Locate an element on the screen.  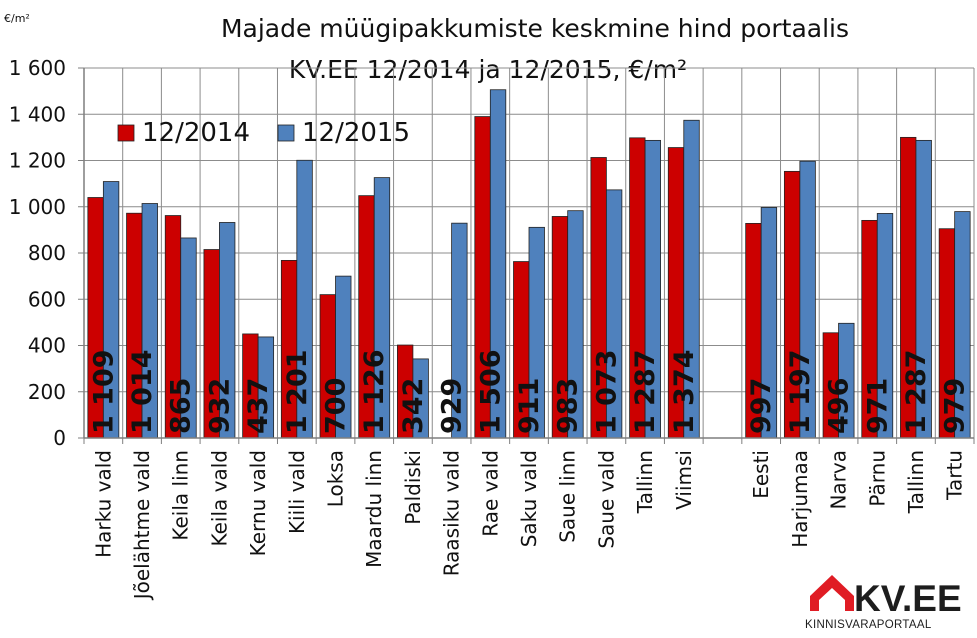
y-tick-label: 200 is located at coordinates (47, 392).